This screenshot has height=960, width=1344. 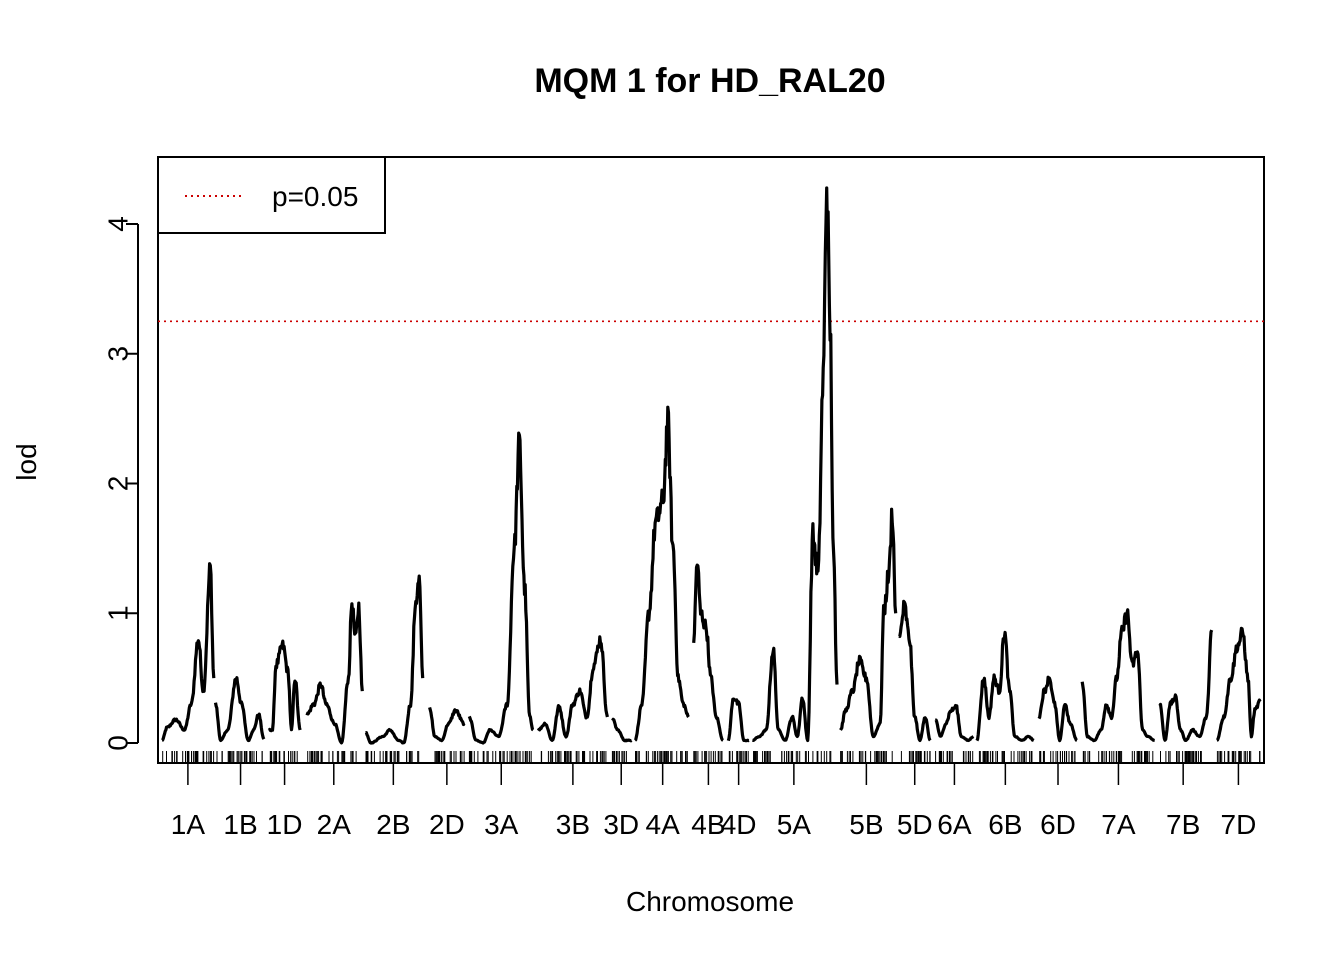 What do you see at coordinates (118, 224) in the screenshot?
I see `y-tick-label: 4` at bounding box center [118, 224].